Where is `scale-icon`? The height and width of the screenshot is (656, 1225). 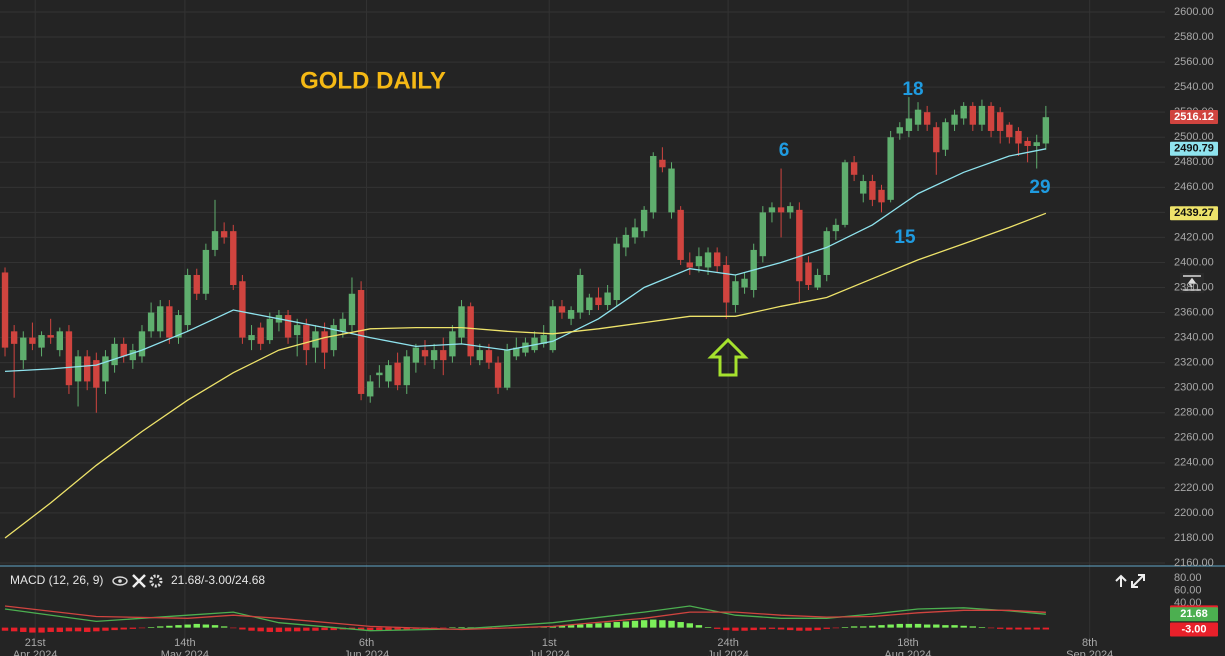
scale-icon is located at coordinates (1192, 283).